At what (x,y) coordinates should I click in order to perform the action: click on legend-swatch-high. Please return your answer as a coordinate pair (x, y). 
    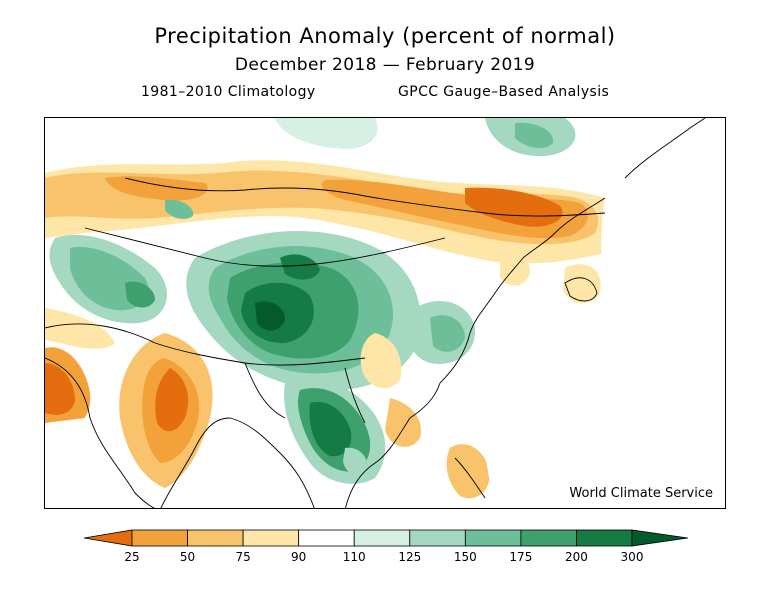
    Looking at the image, I should click on (659, 538).